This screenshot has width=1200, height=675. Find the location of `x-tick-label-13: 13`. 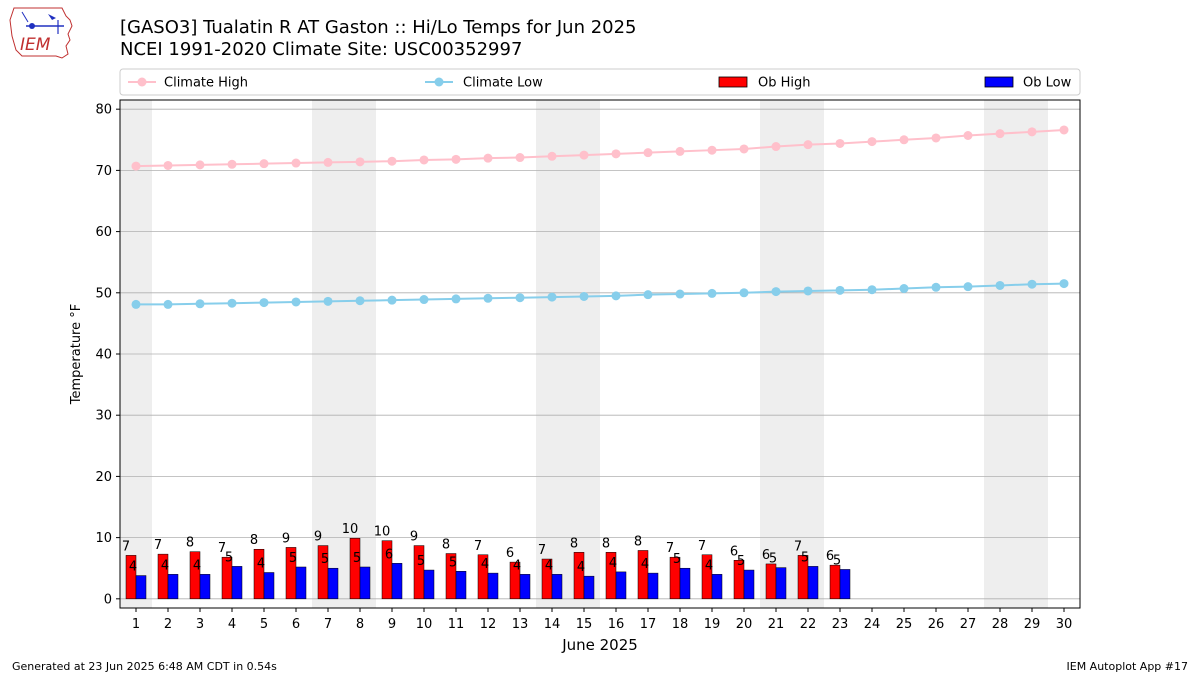

x-tick-label-13: 13 is located at coordinates (520, 624).